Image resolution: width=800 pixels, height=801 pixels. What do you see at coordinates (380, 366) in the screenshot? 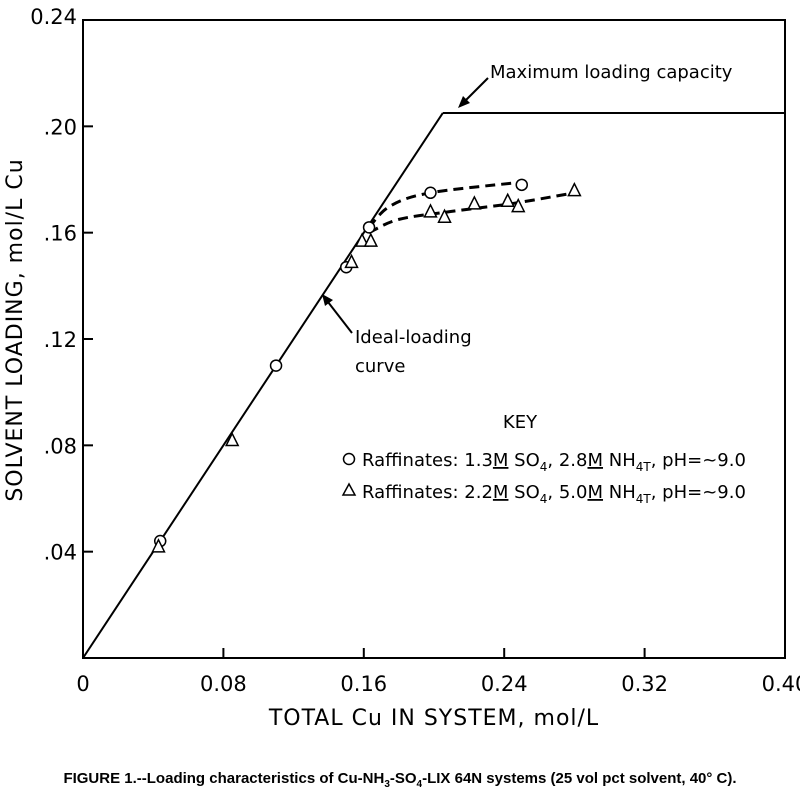
I see `ideal-loading-label-line2: curve` at bounding box center [380, 366].